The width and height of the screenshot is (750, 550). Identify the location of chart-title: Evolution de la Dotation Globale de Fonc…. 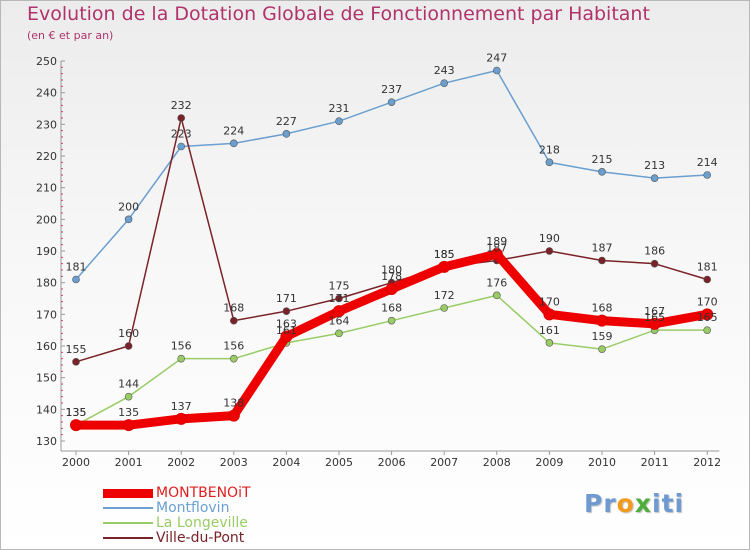
(338, 14).